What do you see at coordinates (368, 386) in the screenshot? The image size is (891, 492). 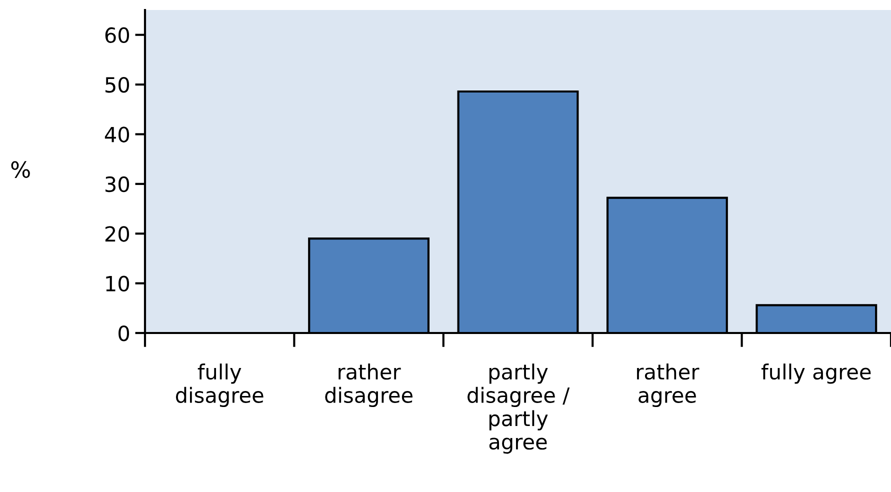 I see `x-tick-label: rather disagree` at bounding box center [368, 386].